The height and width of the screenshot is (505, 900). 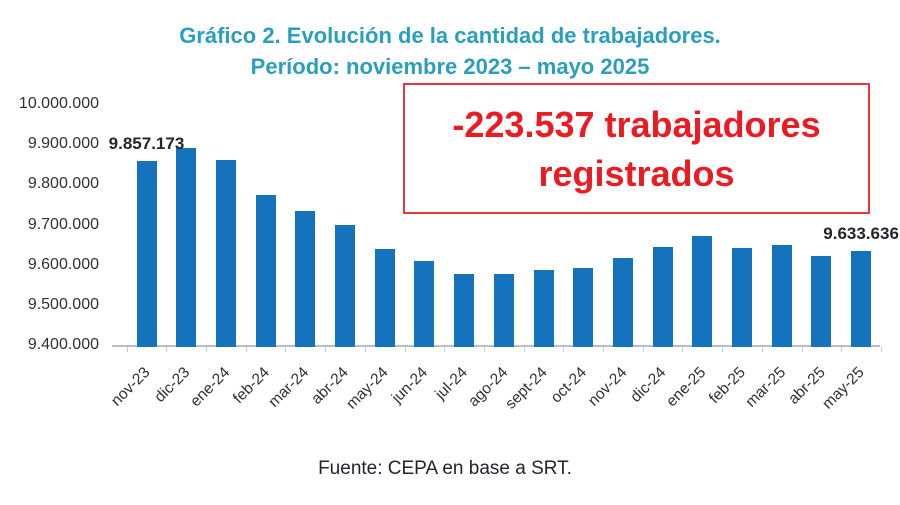 I want to click on x-tick-label: nov-23, so click(x=130, y=387).